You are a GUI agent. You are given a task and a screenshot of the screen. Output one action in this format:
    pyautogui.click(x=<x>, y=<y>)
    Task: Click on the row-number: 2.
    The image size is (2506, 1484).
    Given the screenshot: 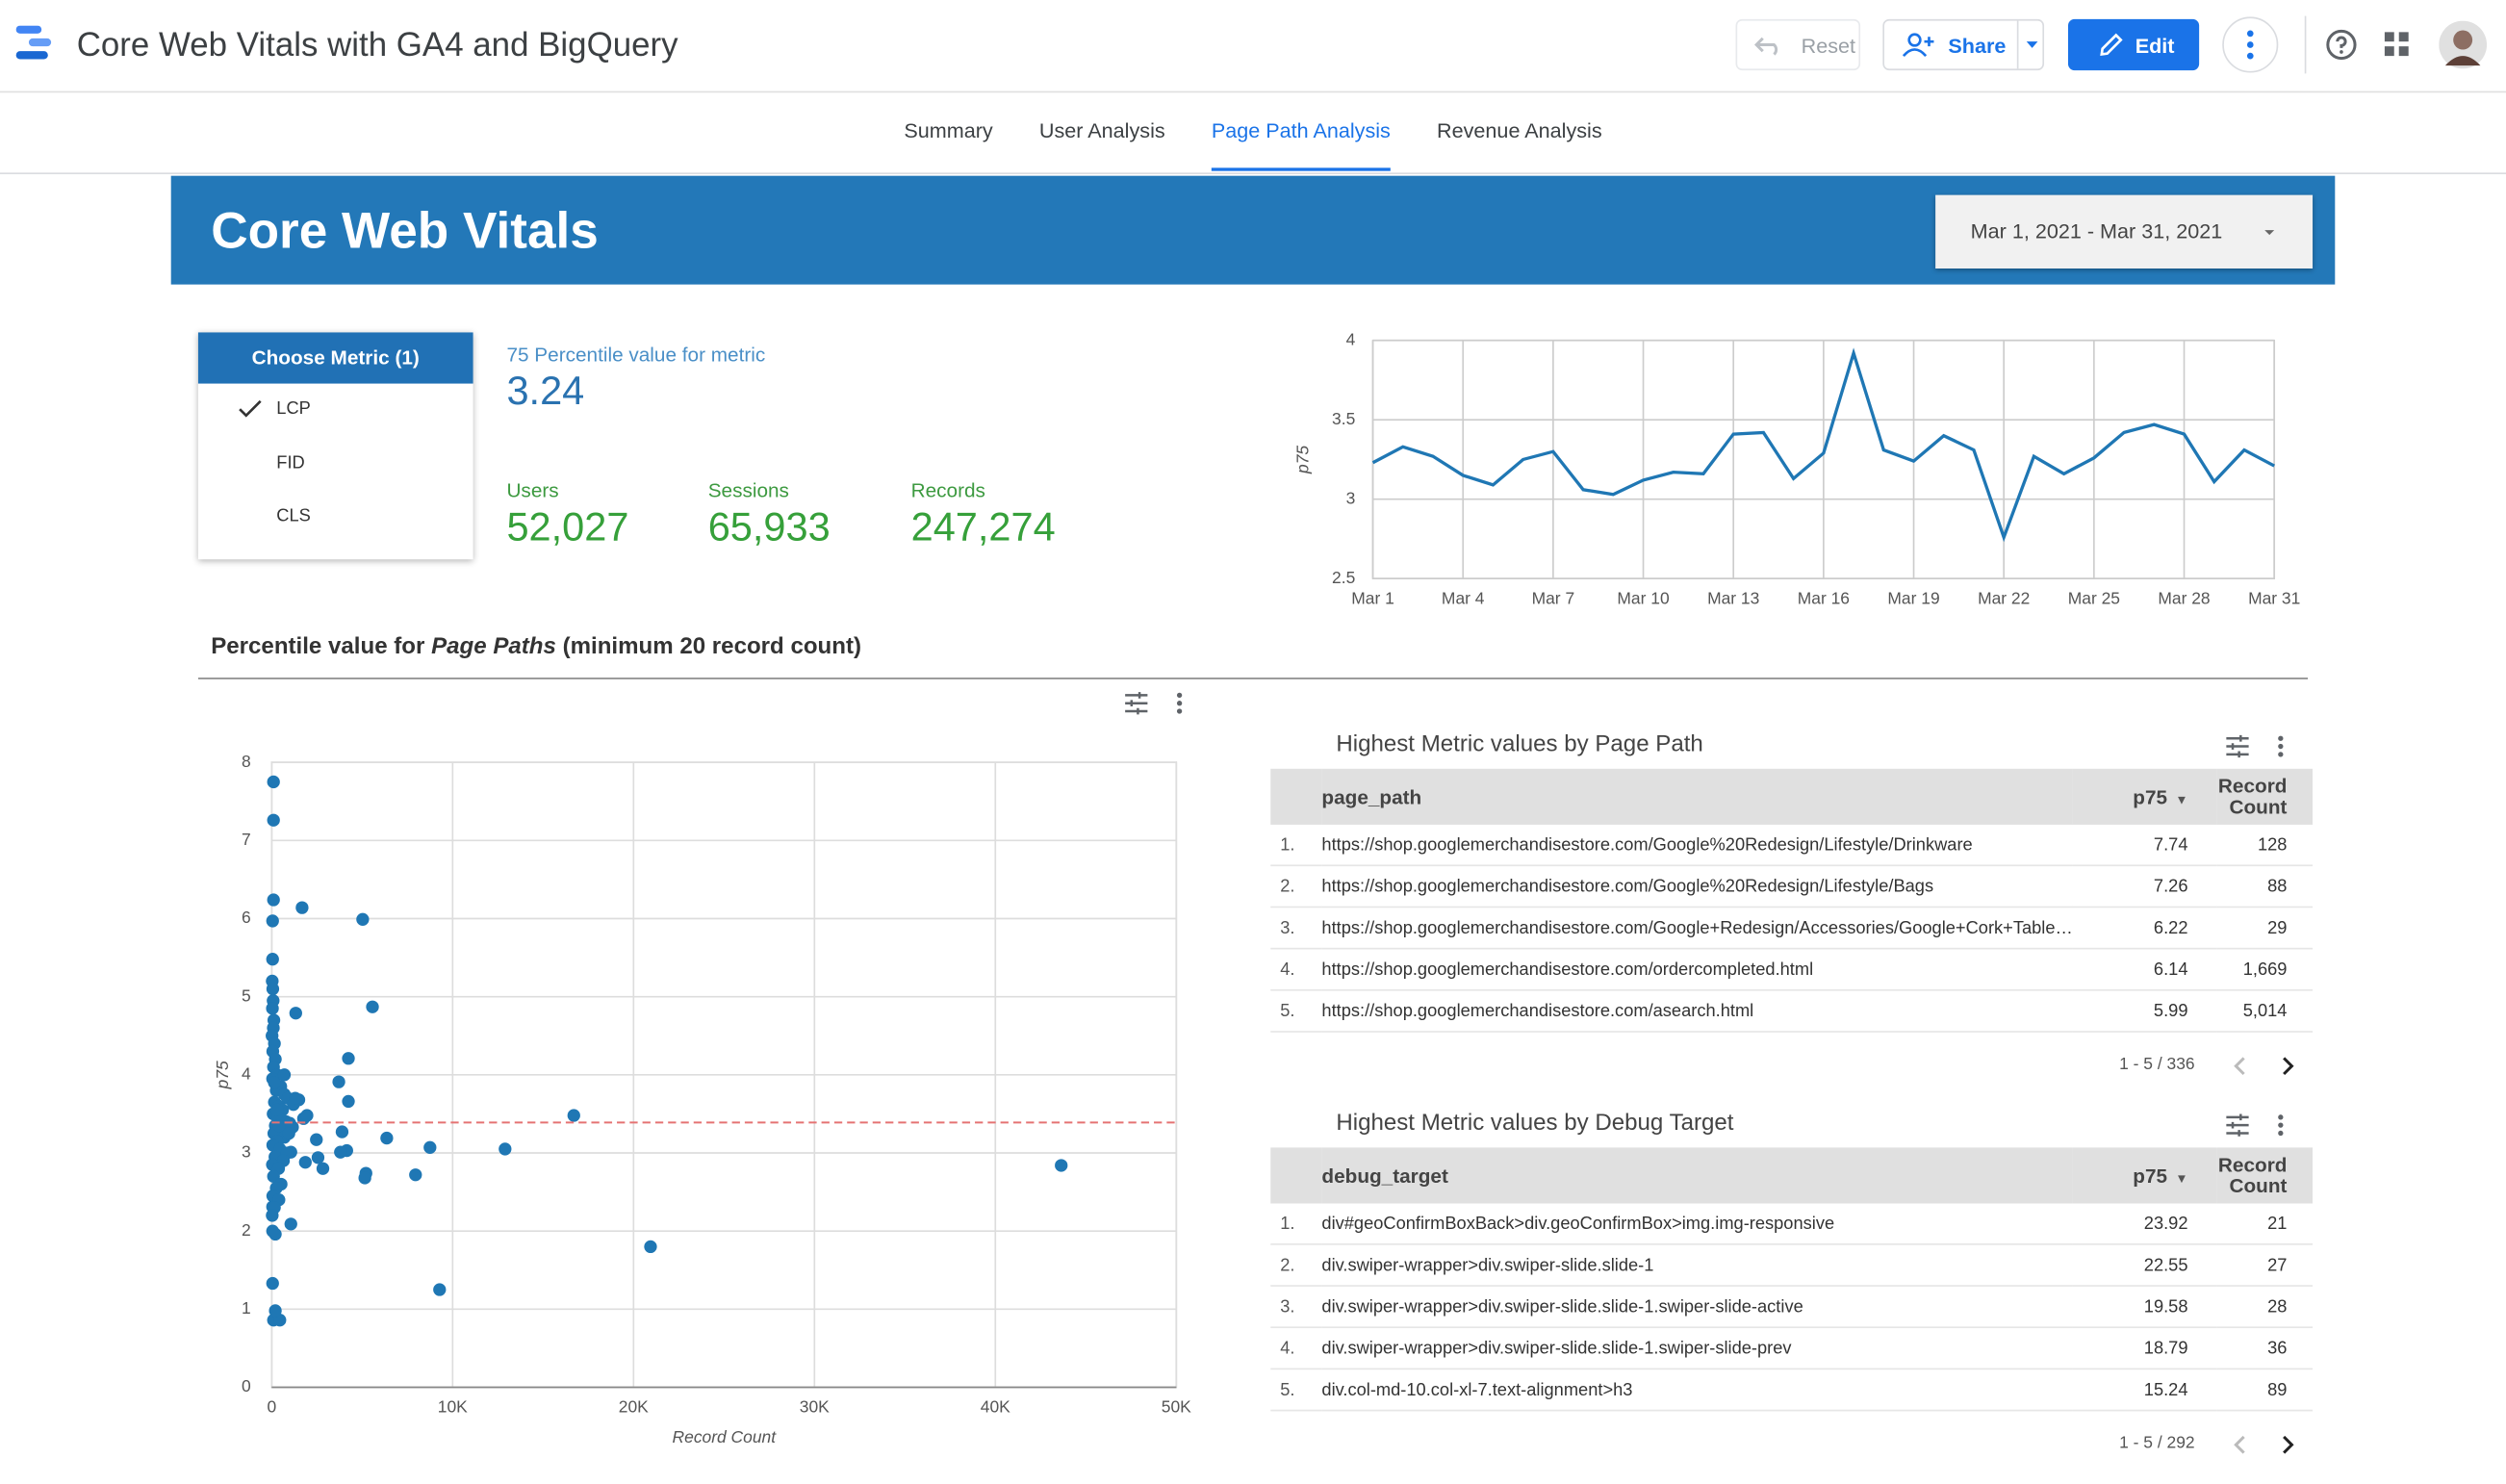 What is the action you would take?
    pyautogui.click(x=1296, y=1265)
    